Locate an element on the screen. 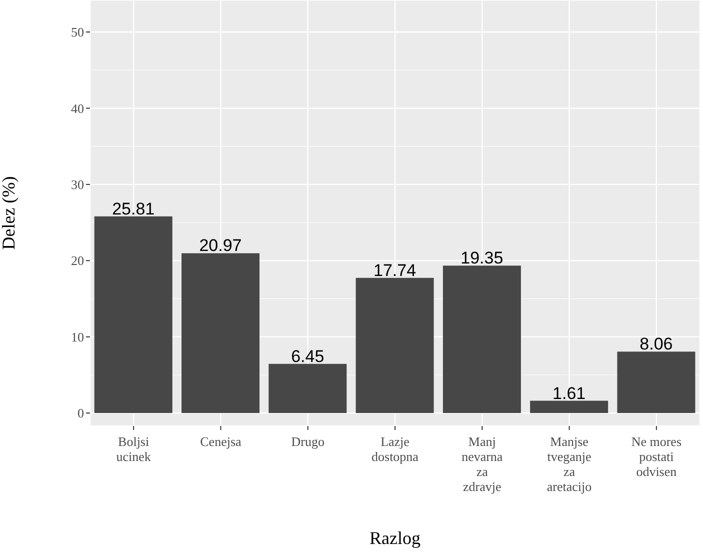 The width and height of the screenshot is (703, 556). y-tick-label: 50 is located at coordinates (77, 32).